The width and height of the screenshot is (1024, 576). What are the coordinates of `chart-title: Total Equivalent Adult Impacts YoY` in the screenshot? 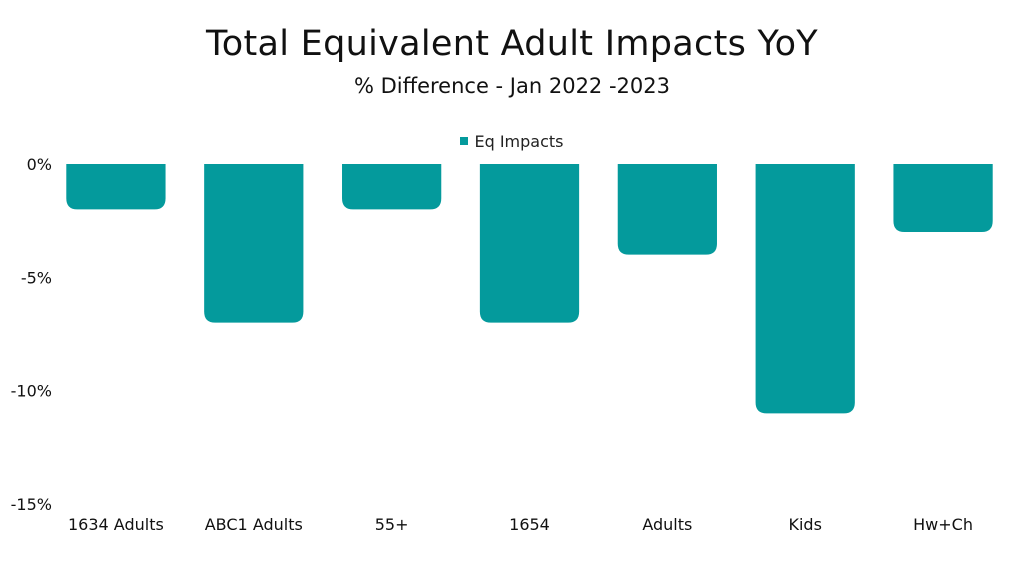 It's located at (512, 44).